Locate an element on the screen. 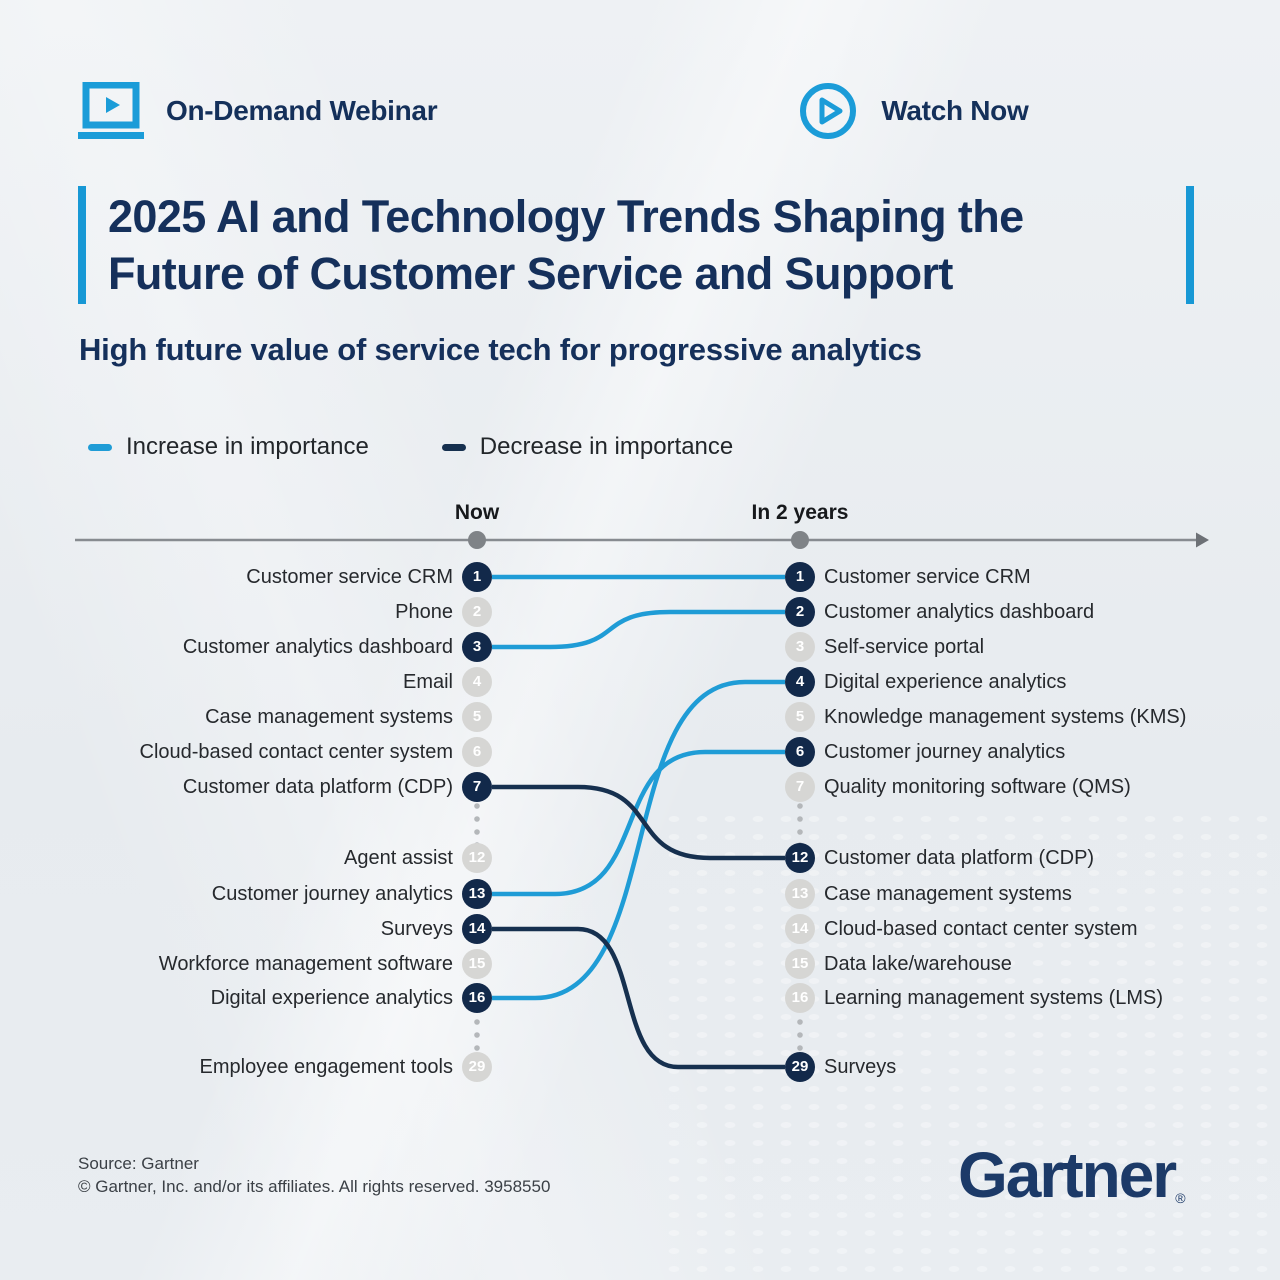  decrease-lines is located at coordinates (638, 927).